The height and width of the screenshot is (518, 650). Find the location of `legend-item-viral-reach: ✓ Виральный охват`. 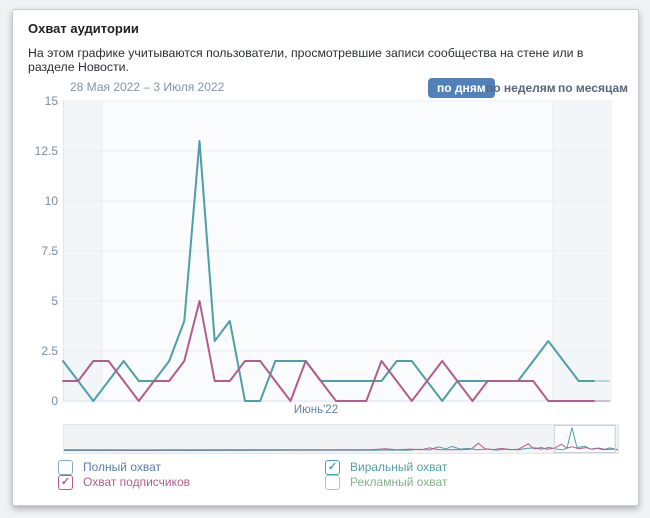

legend-item-viral-reach: ✓ Виральный охват is located at coordinates (386, 467).